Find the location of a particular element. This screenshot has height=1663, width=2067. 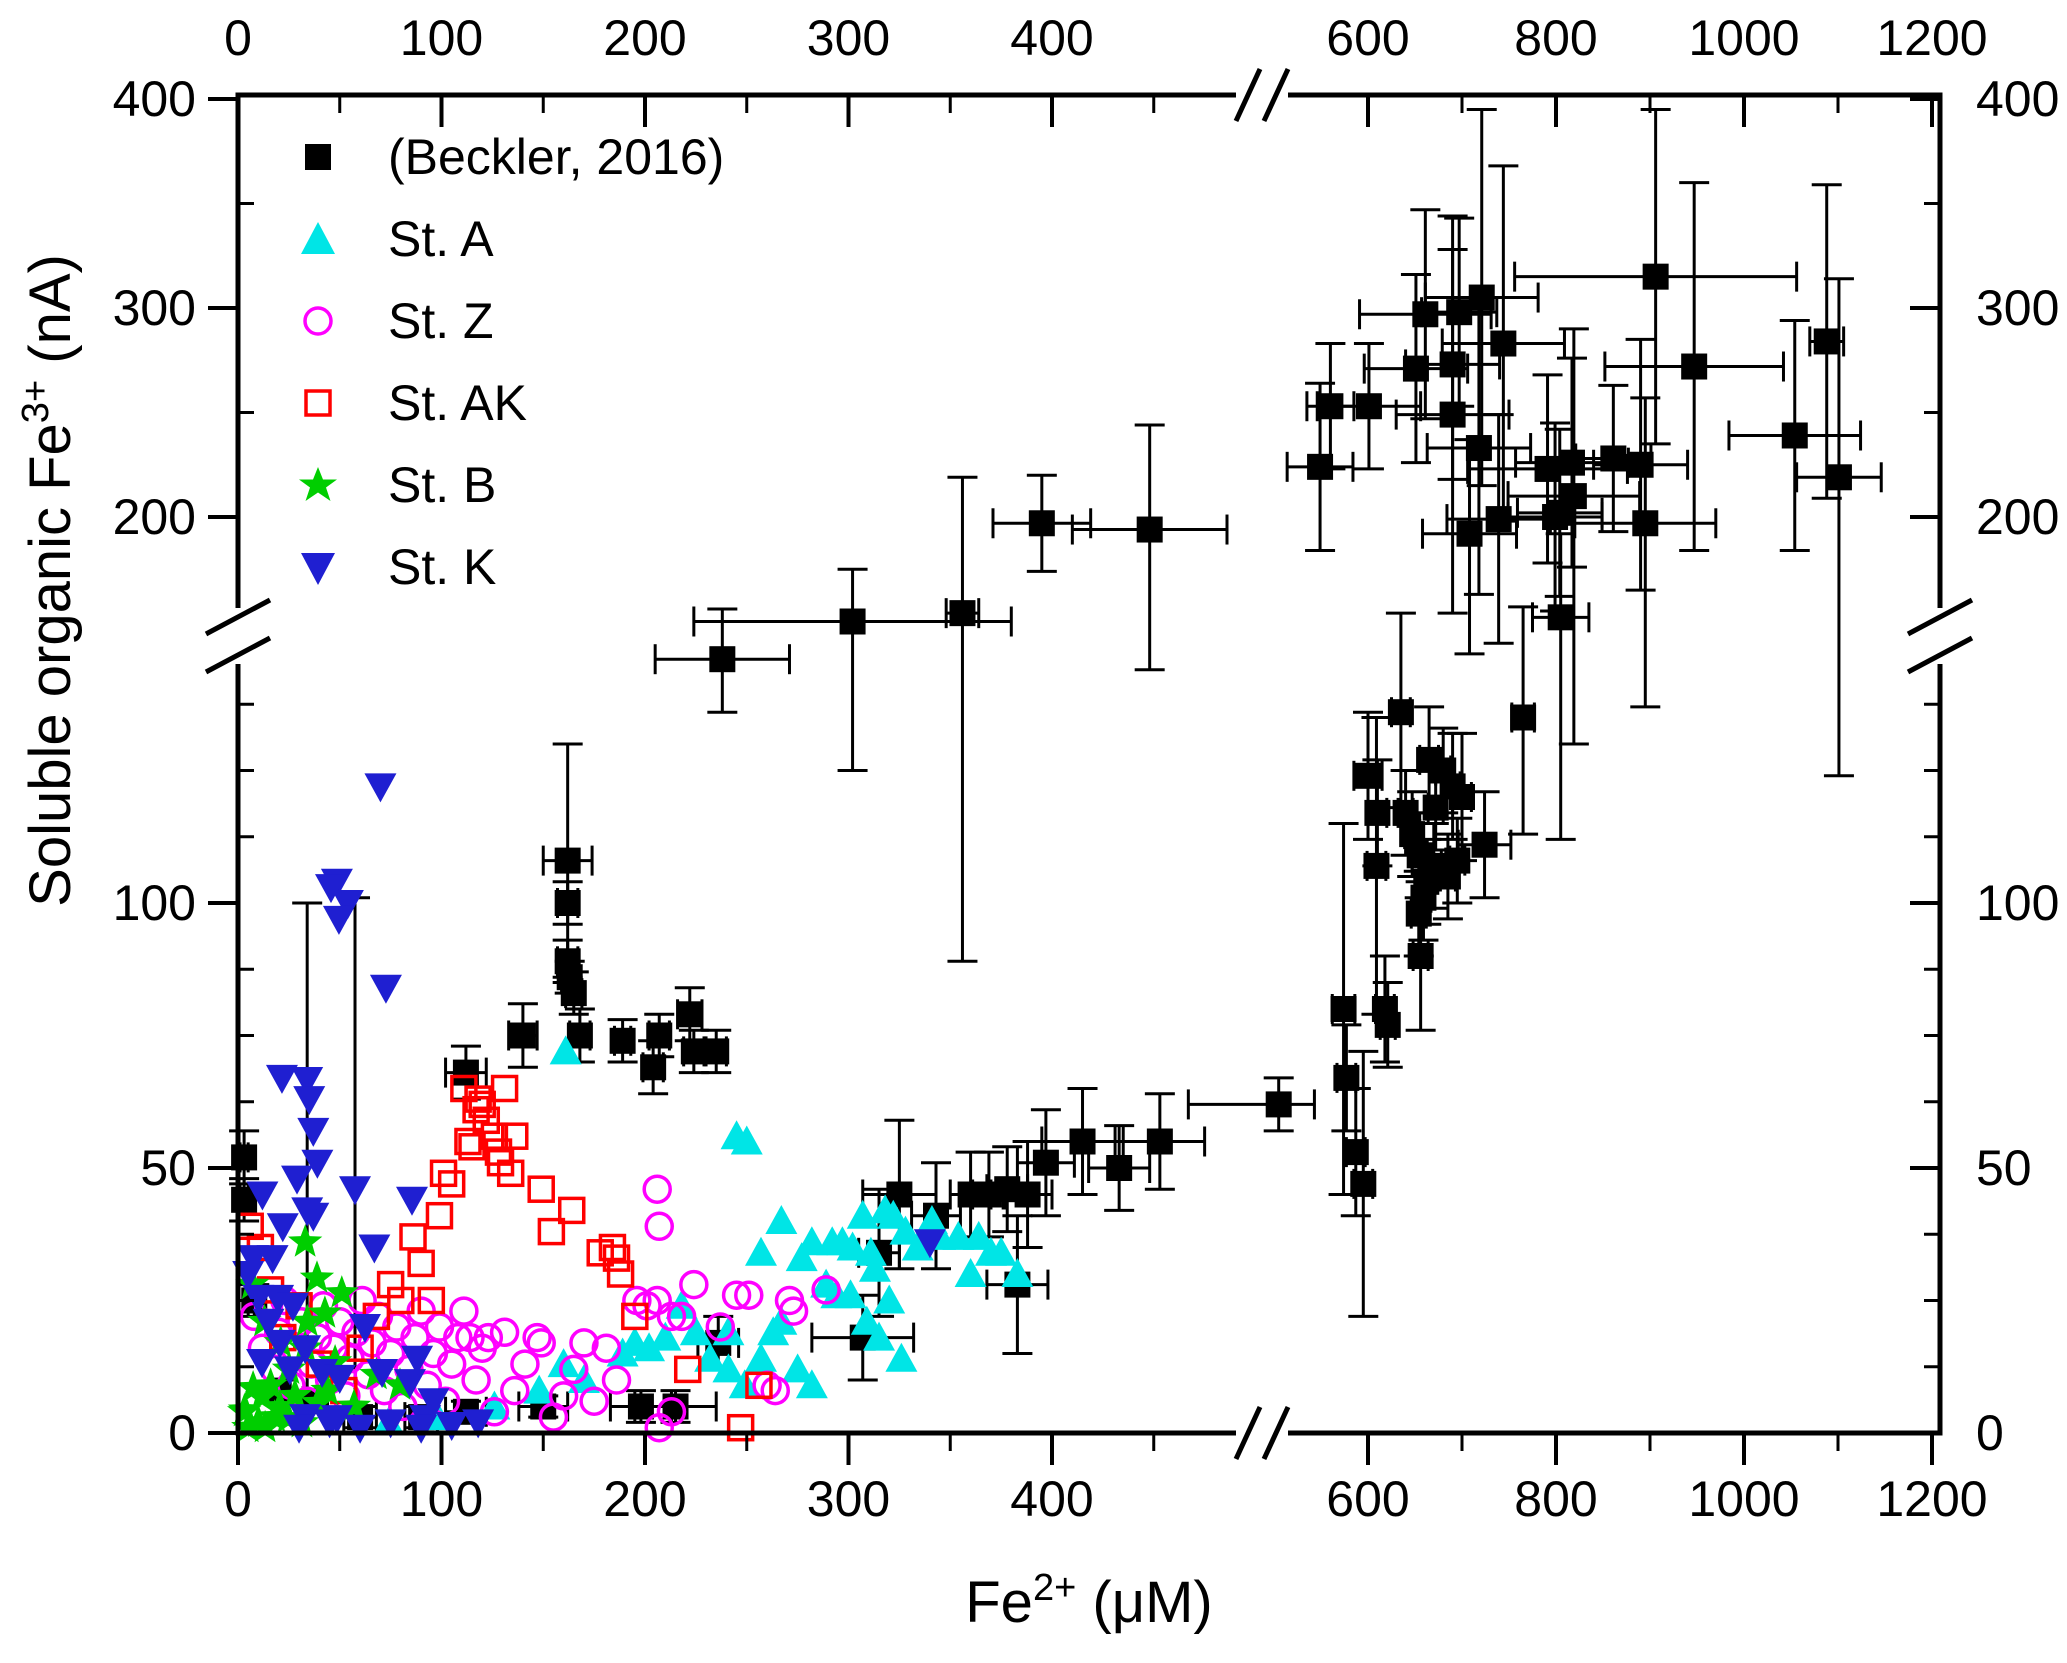

y-tick-label-right: 100 is located at coordinates (2017, 903).